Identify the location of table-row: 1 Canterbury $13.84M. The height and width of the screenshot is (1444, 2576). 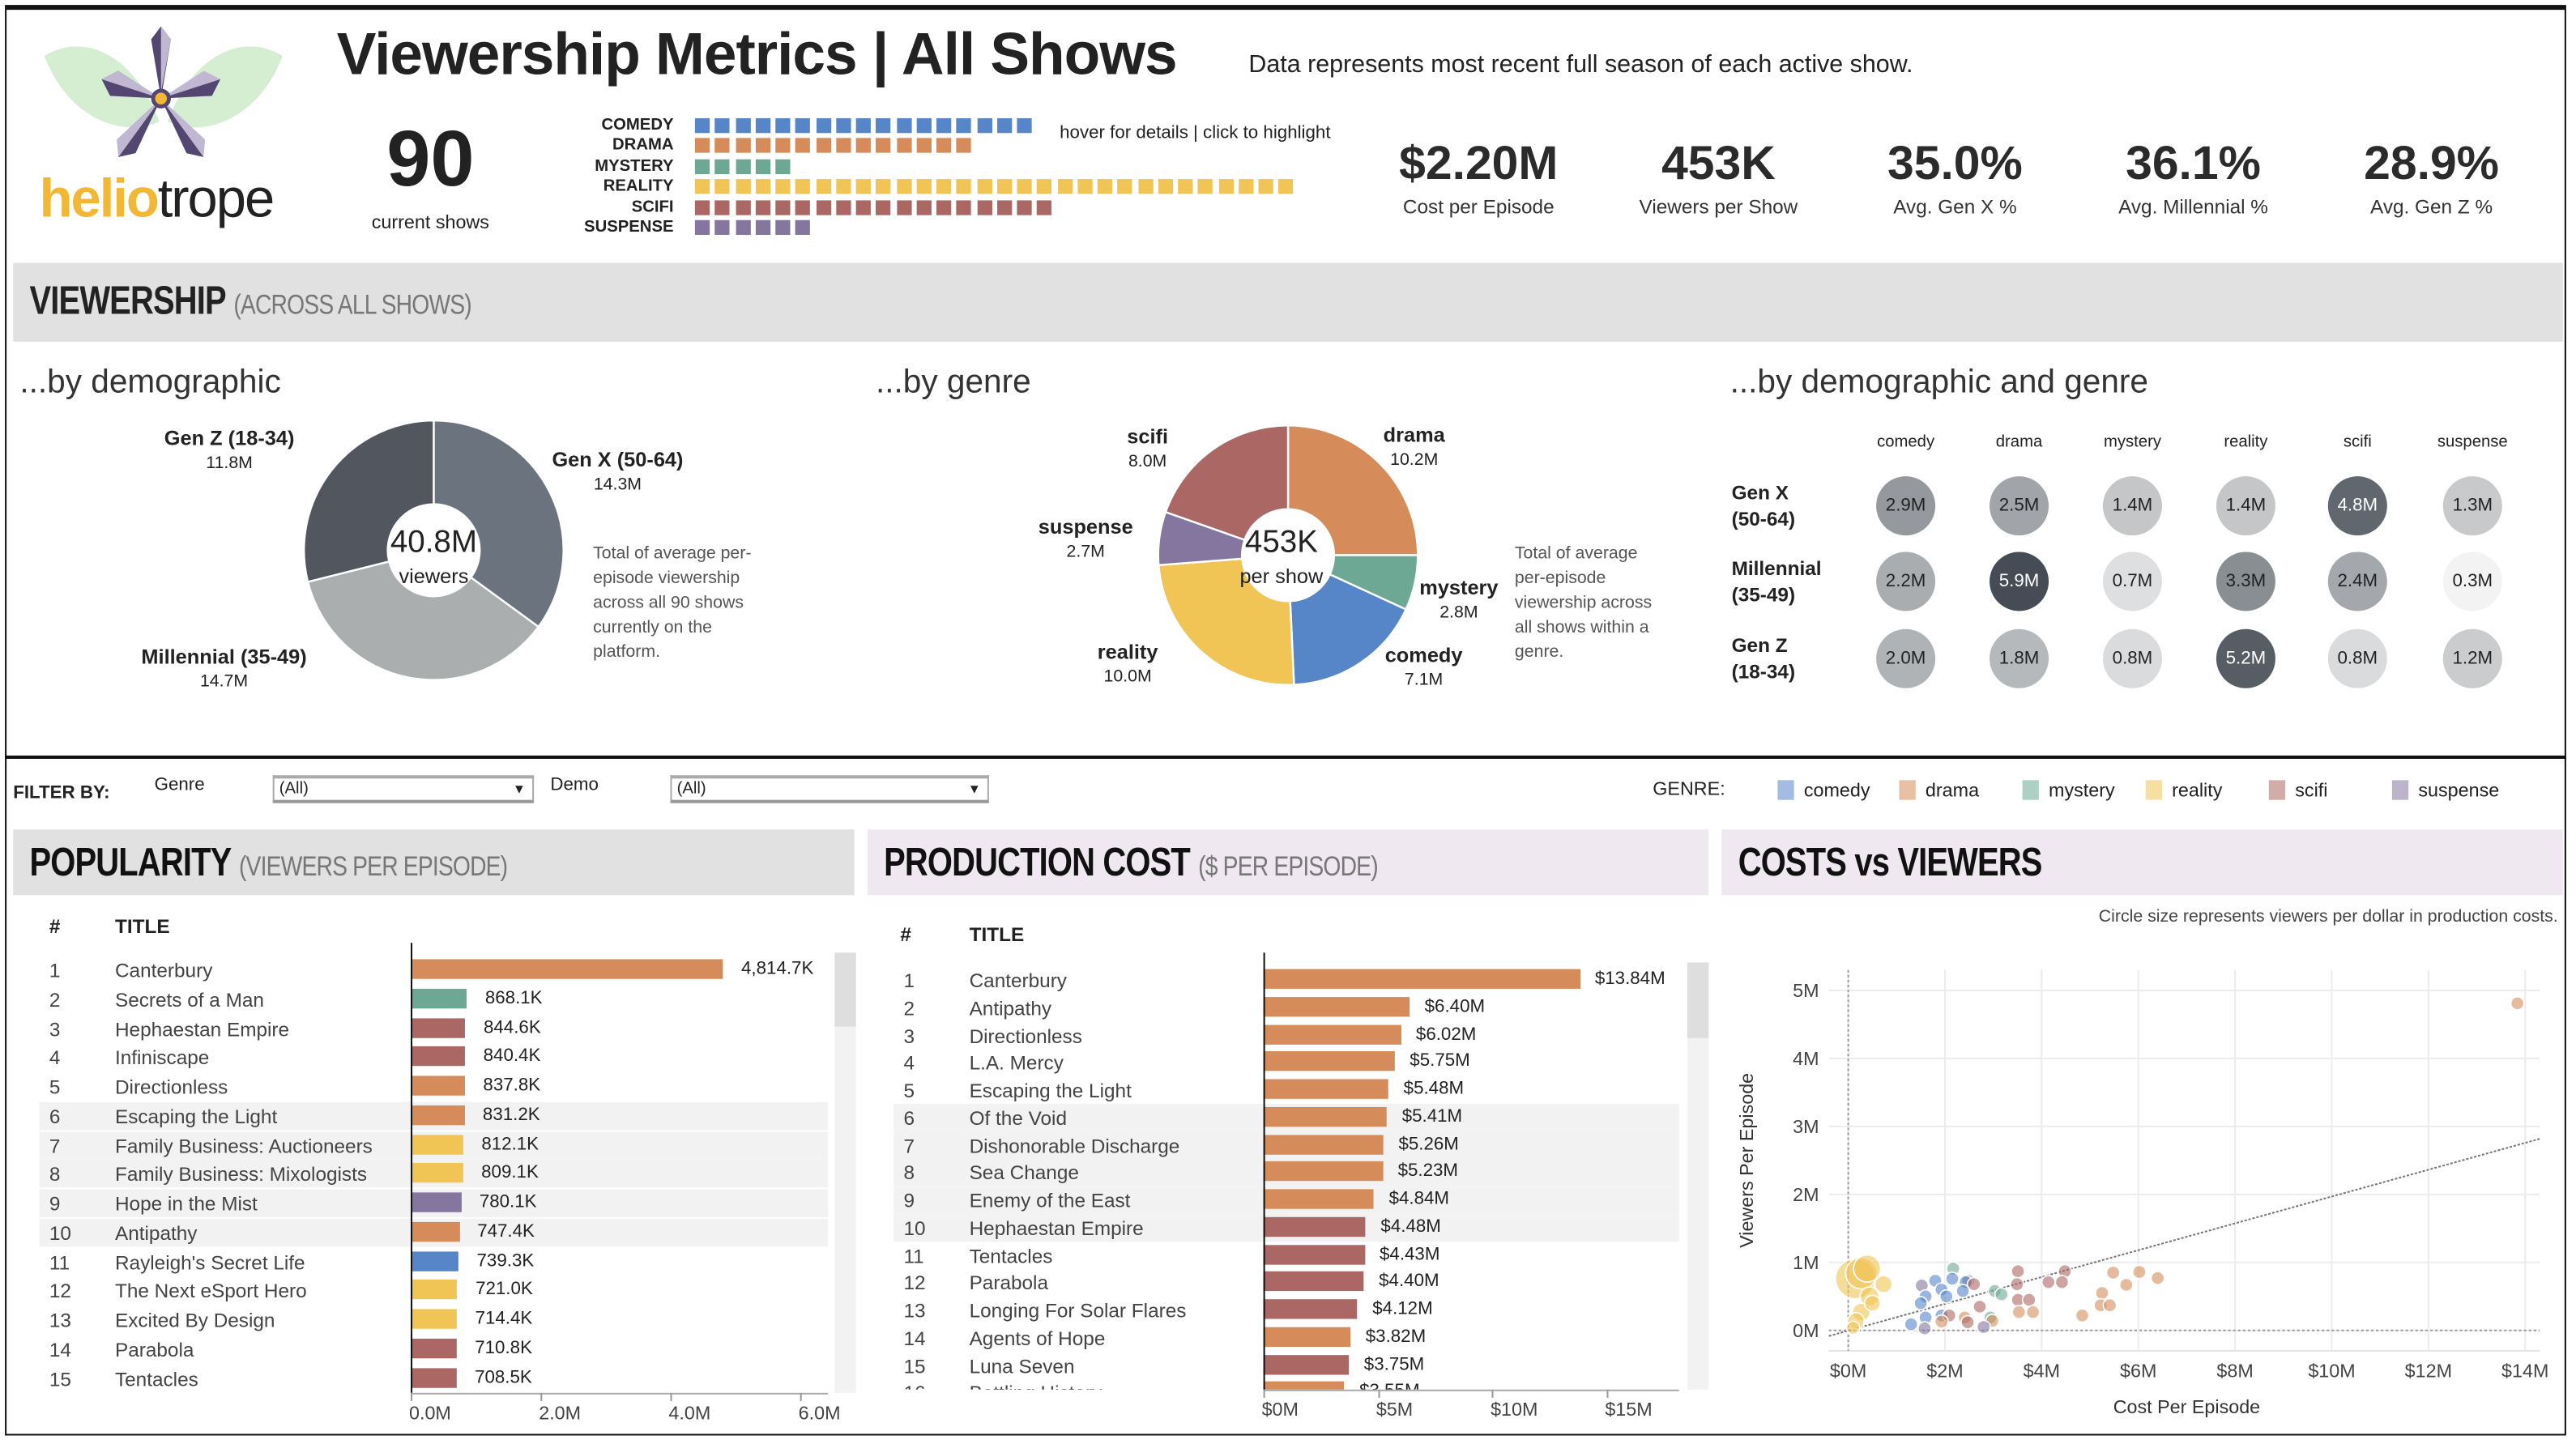
(1285, 980).